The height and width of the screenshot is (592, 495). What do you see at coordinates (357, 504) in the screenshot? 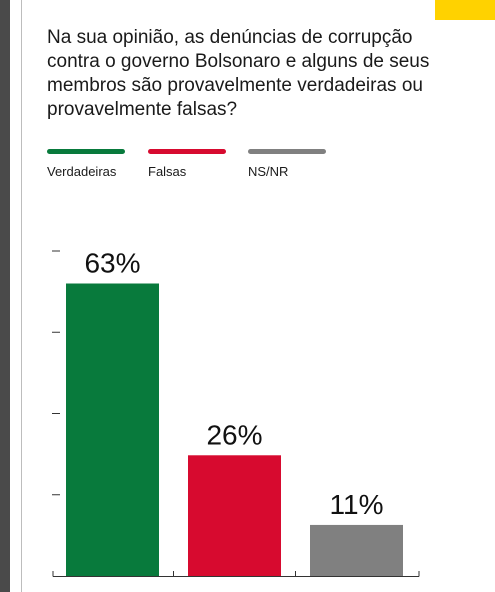
I see `data-label-3: 11%` at bounding box center [357, 504].